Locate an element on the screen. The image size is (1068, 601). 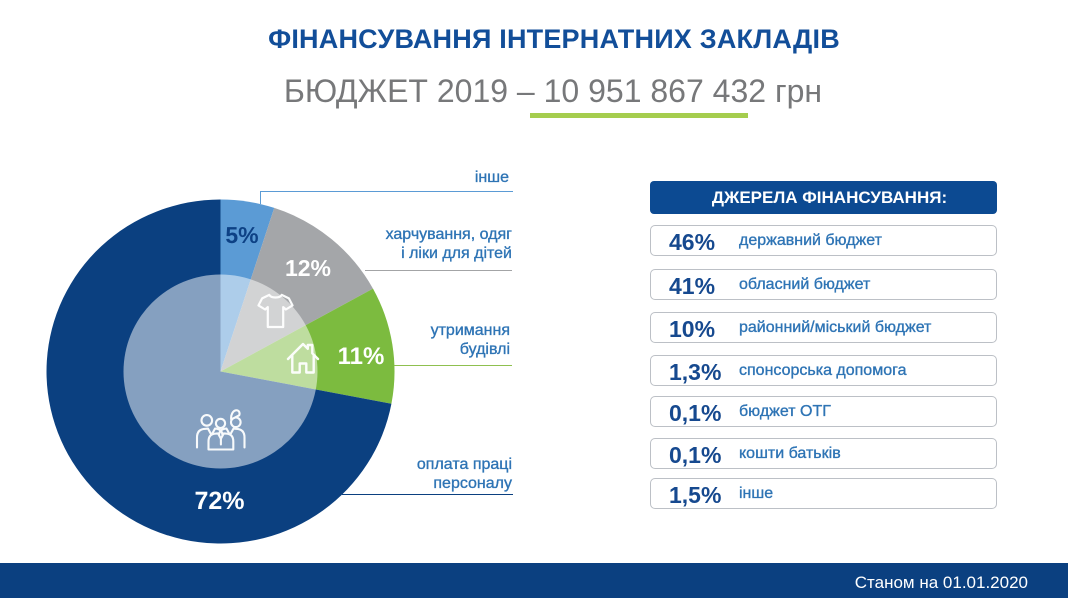
svg-text: 5% is located at coordinates (241, 235).